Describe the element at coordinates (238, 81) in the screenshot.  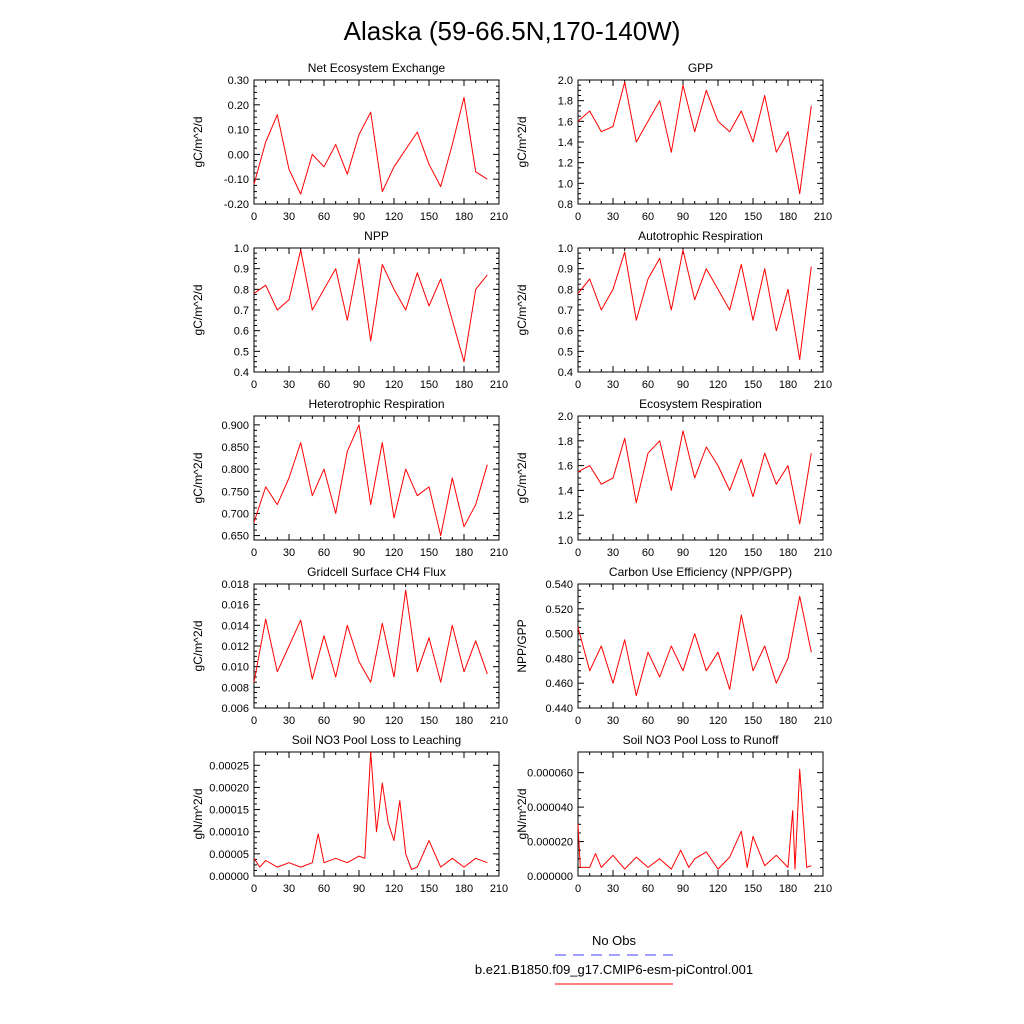
I see `y-tick-label: 0.30` at that location.